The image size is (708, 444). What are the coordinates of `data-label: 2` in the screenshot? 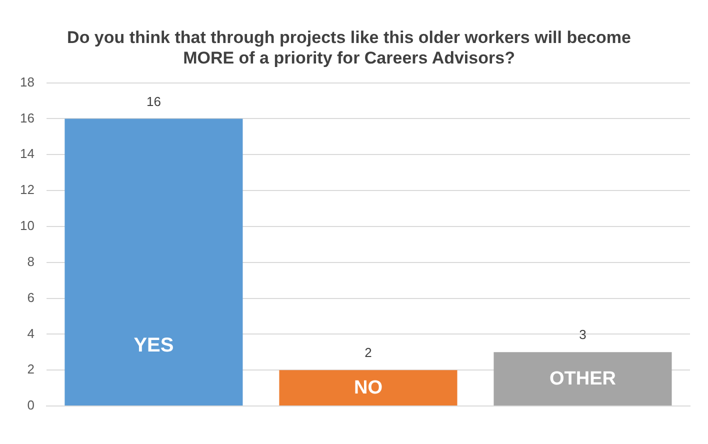 It's located at (368, 352).